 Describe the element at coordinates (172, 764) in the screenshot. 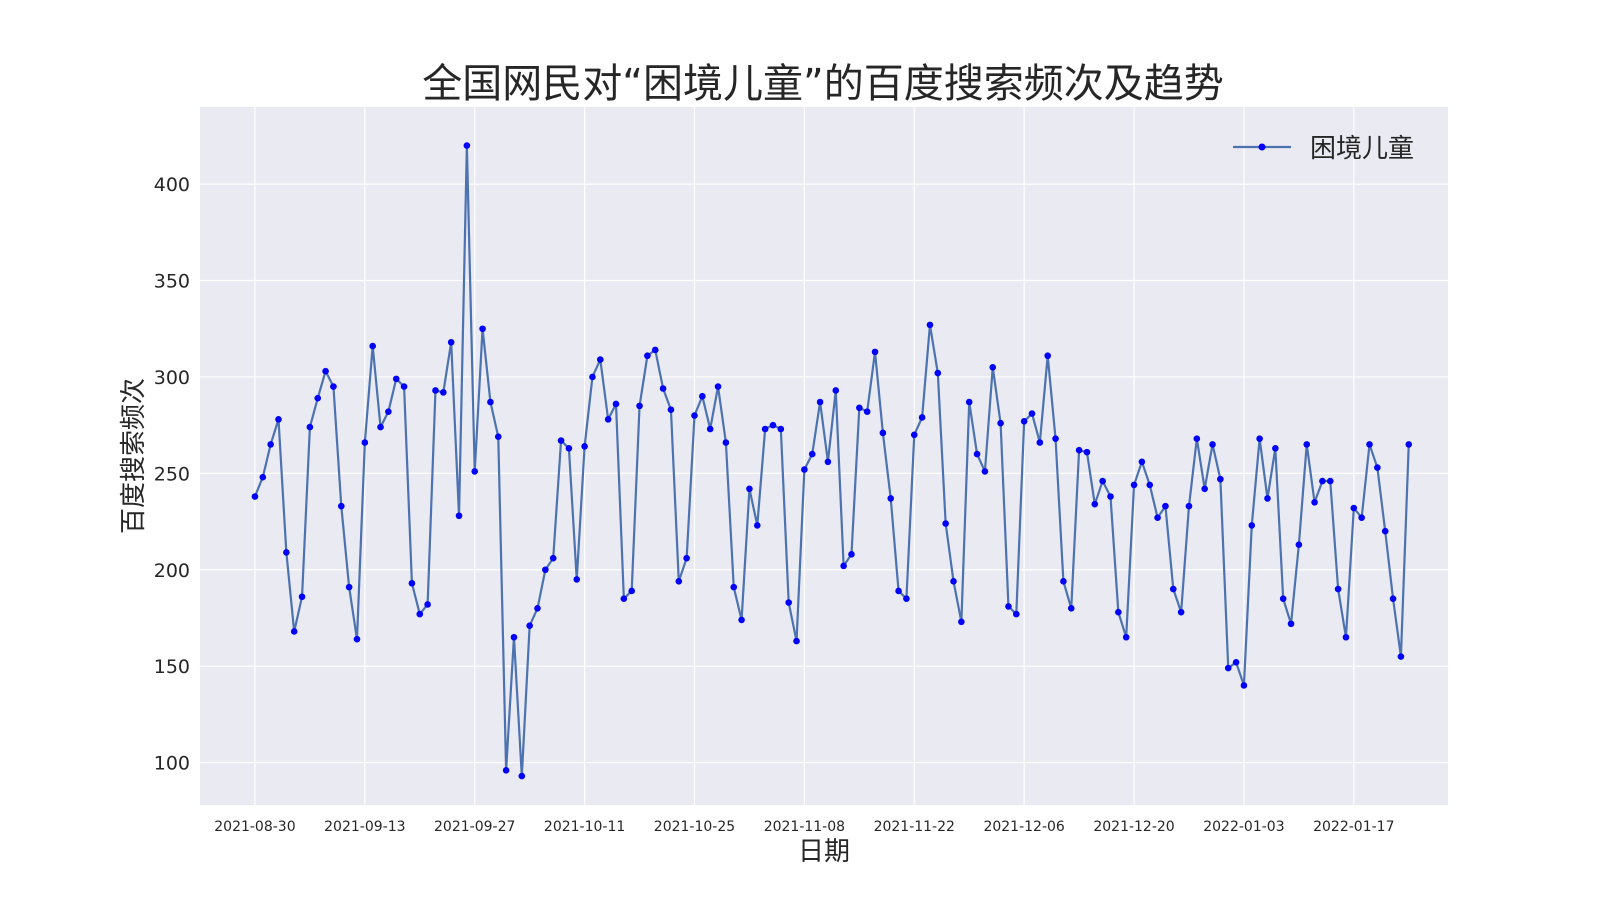

I see `y-tick-label: 100` at that location.